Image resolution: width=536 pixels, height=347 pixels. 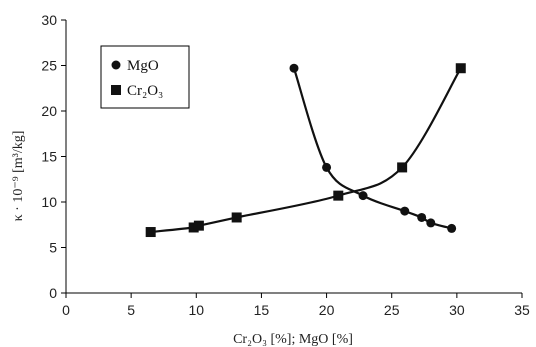 What do you see at coordinates (522, 310) in the screenshot?
I see `x-tick-label: 35` at bounding box center [522, 310].